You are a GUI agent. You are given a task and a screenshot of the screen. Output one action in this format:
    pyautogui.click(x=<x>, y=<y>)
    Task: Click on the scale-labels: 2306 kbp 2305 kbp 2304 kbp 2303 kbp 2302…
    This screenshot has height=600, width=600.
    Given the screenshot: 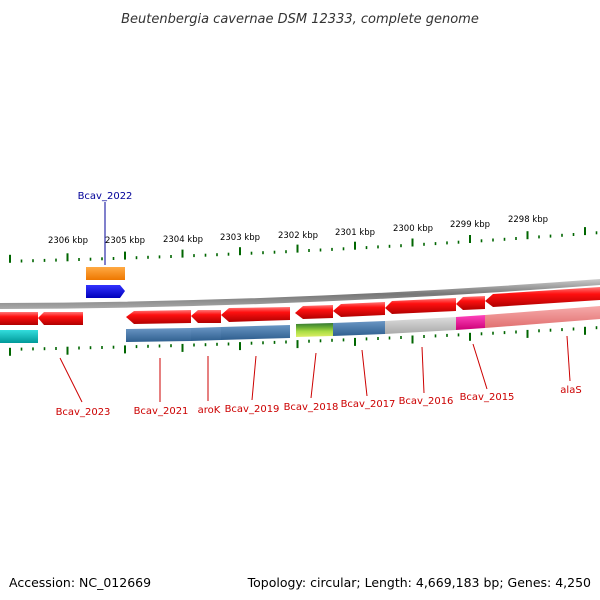 What is the action you would take?
    pyautogui.click(x=298, y=230)
    